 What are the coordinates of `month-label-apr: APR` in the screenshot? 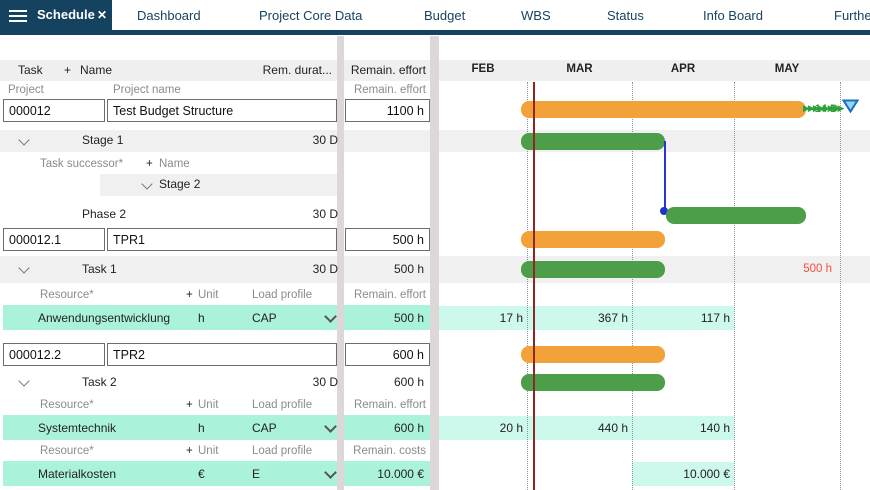 It's located at (683, 69).